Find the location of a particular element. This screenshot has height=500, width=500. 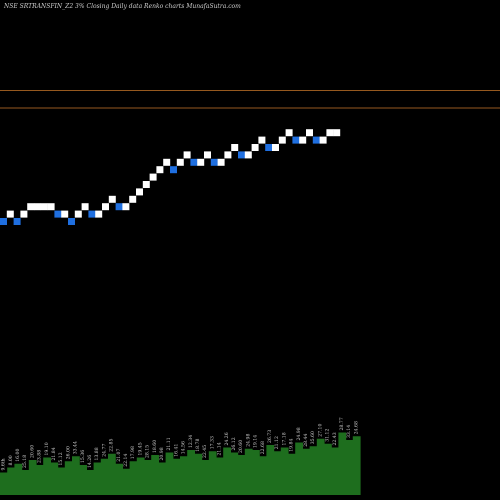

volume-label: 17.33 is located at coordinates (212, 442).